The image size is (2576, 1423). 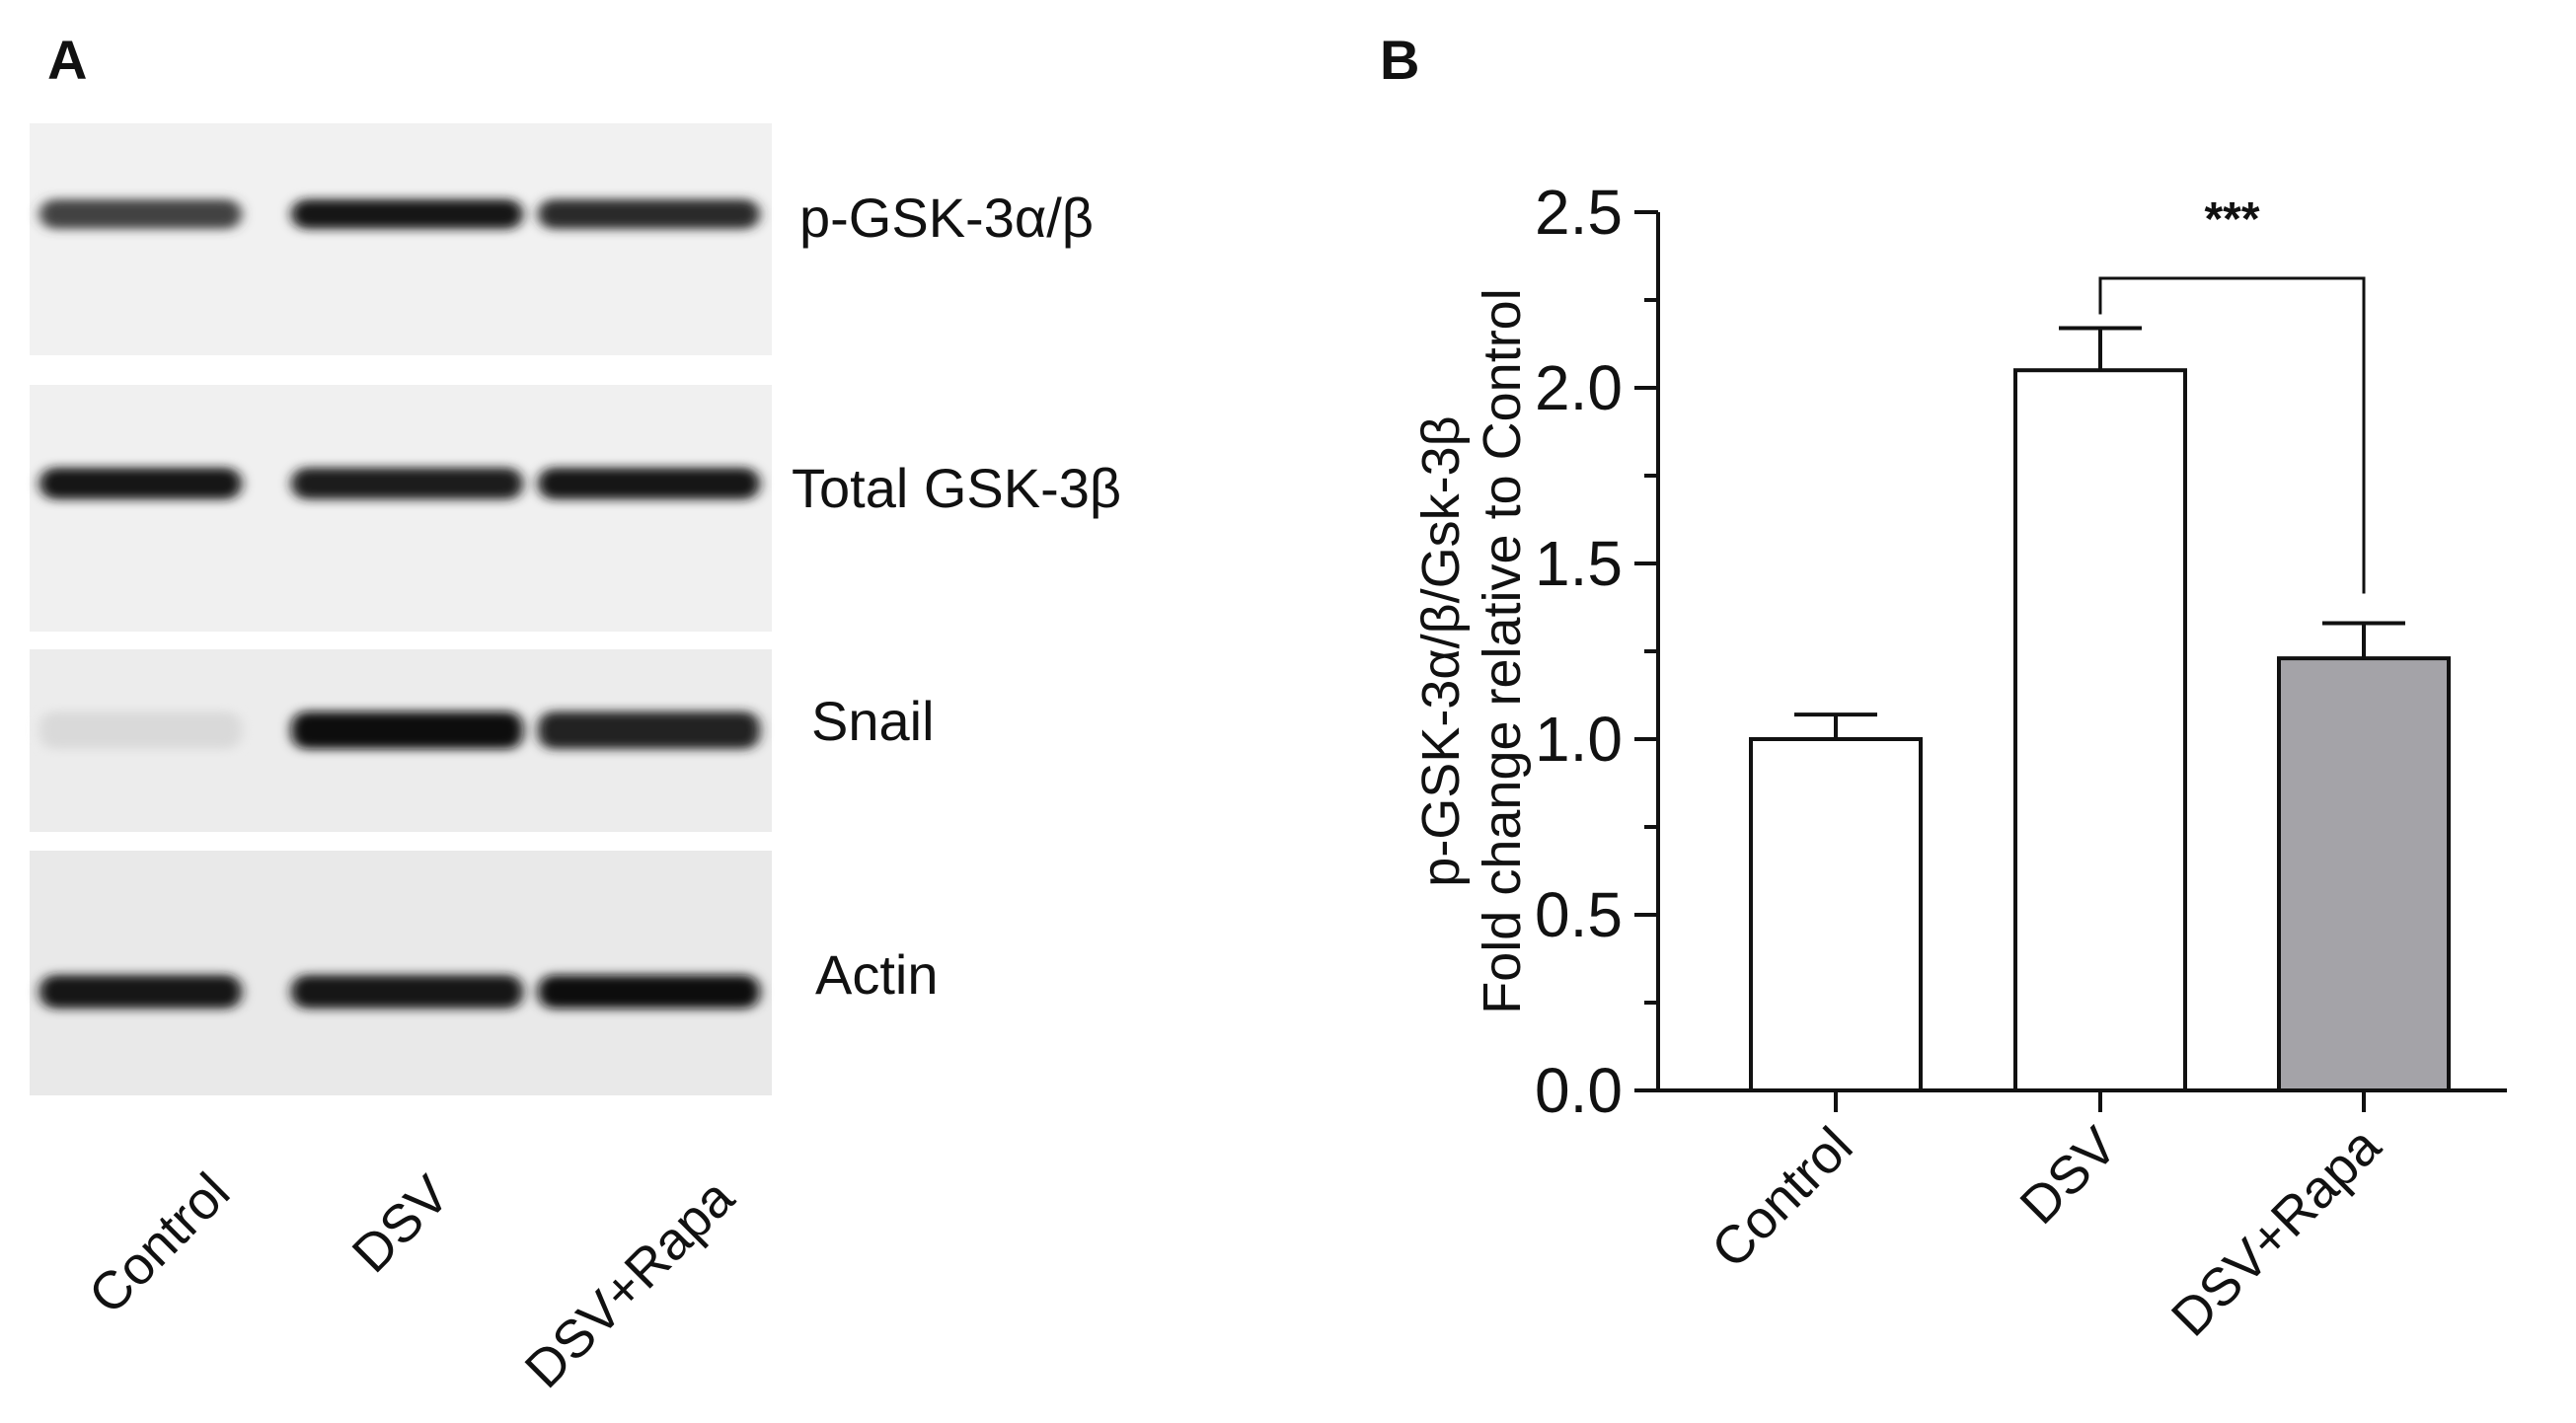 What do you see at coordinates (1579, 1090) in the screenshot?
I see `y-tick-label: 0.0` at bounding box center [1579, 1090].